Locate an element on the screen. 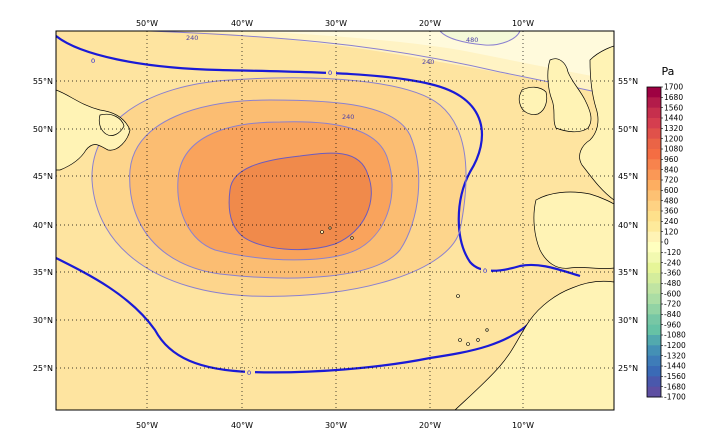  colorbar-label: 1320 is located at coordinates (673, 128).